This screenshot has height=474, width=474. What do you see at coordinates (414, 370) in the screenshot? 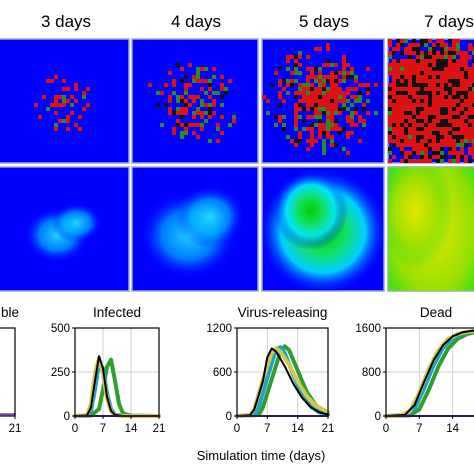
I see `chart-4: 0 7 14 0 800 1600 Dead` at bounding box center [414, 370].